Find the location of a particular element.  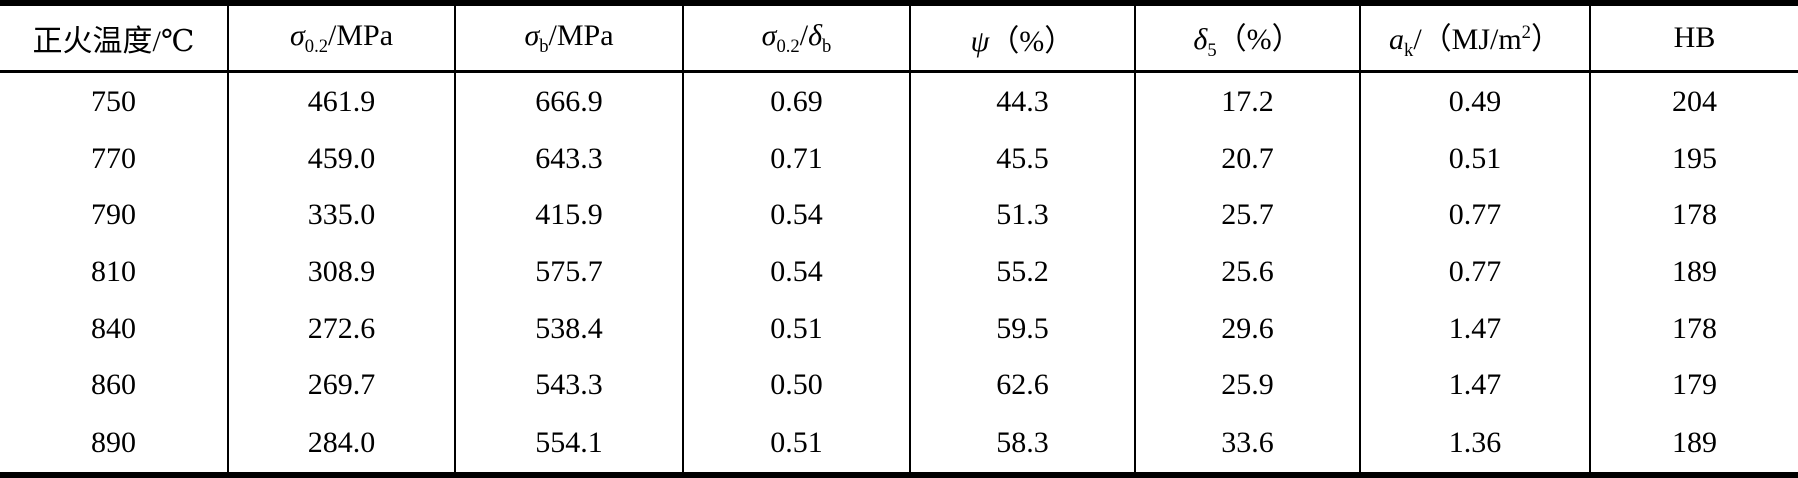

table-cell: 269.7 is located at coordinates (341, 385).